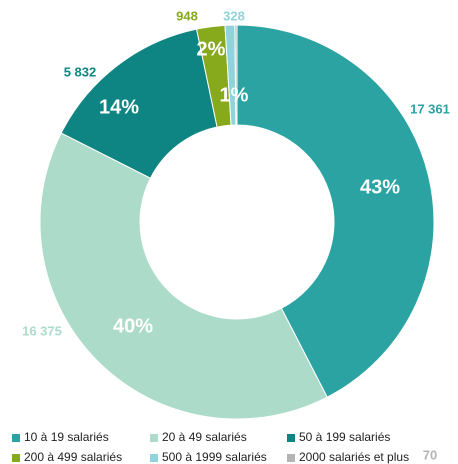  What do you see at coordinates (187, 15) in the screenshot?
I see `value-label: 948` at bounding box center [187, 15].